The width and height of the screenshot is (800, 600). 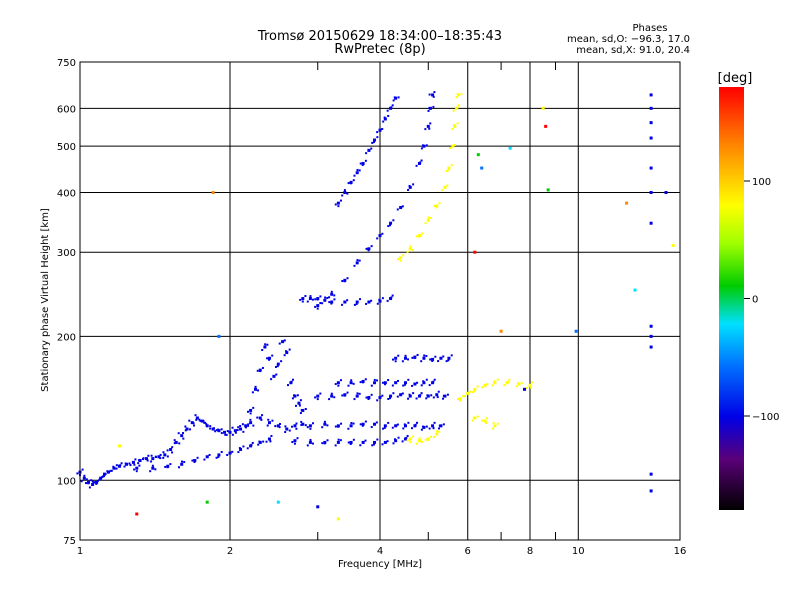 I want to click on x-axis-label: Frequency [MHz], so click(x=380, y=564).